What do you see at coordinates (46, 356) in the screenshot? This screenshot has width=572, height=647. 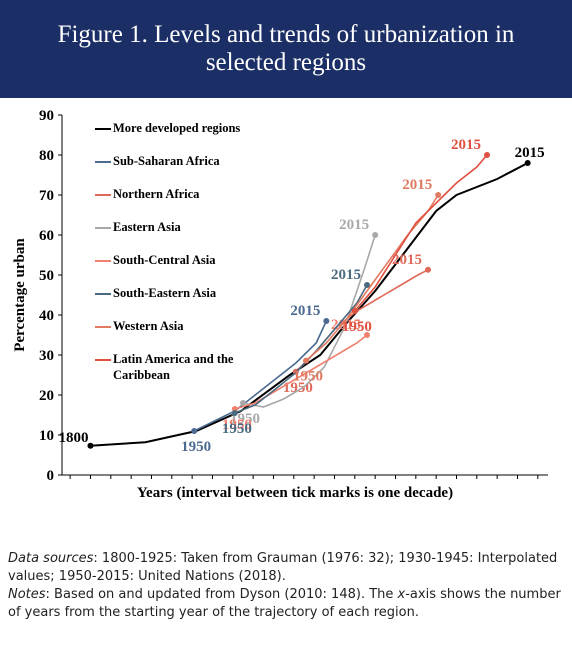 I see `y-tick-label: 30` at bounding box center [46, 356].